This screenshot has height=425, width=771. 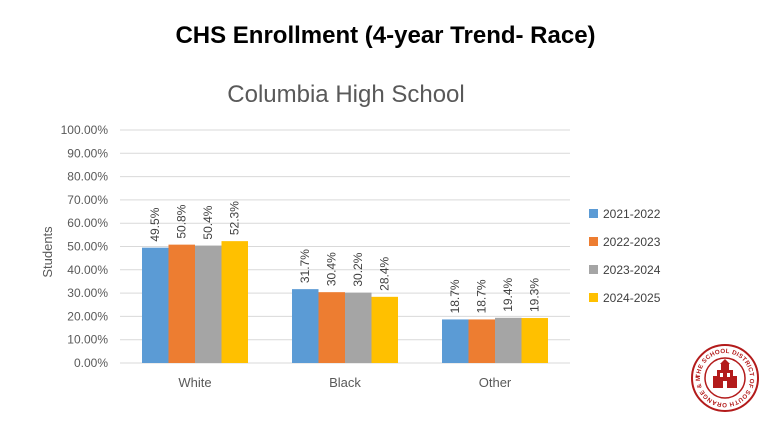 What do you see at coordinates (85, 130) in the screenshot?
I see `y-tick-label: 100.00%` at bounding box center [85, 130].